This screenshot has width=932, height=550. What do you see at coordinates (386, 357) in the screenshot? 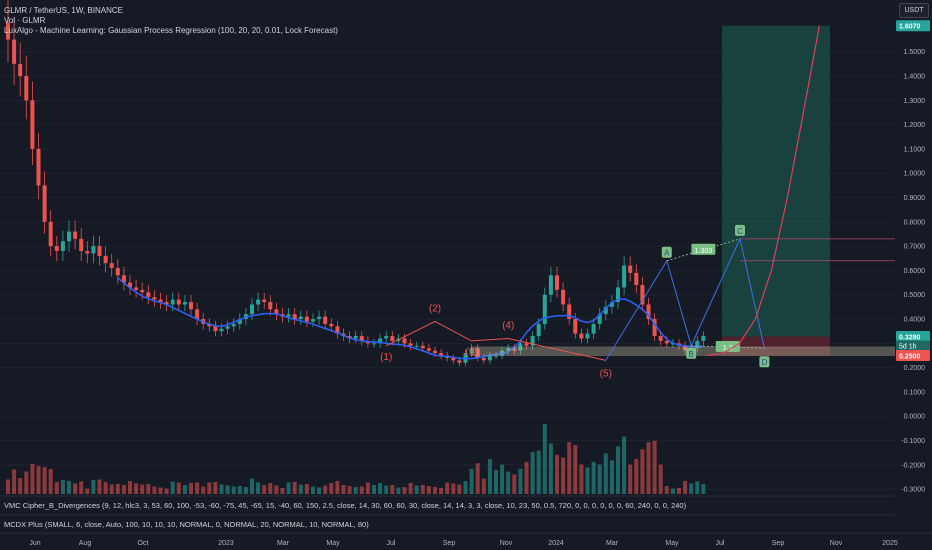
I see `wave-label: (1)` at bounding box center [386, 357].